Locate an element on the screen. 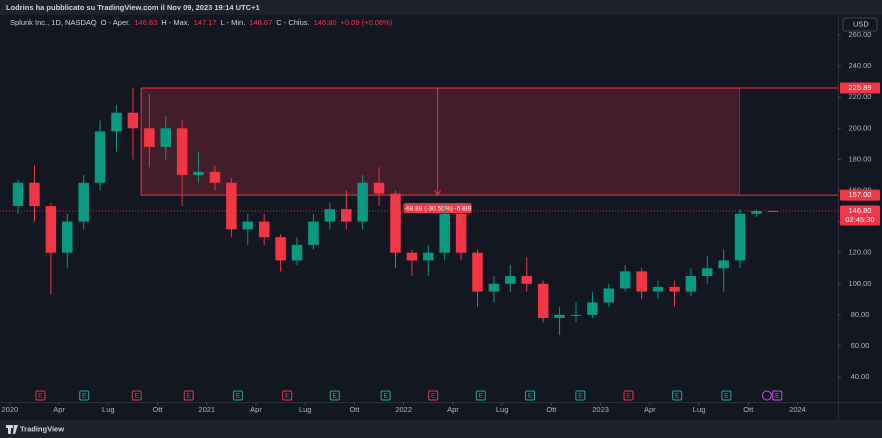 Image resolution: width=882 pixels, height=438 pixels. legend-label: L - Min. is located at coordinates (233, 22).